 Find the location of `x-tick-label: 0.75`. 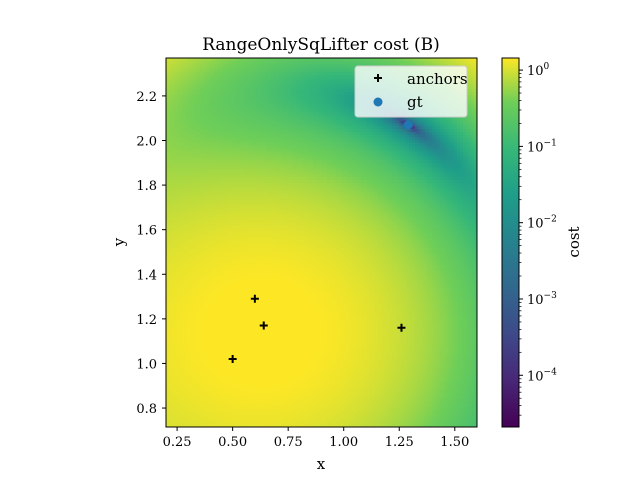

x-tick-label: 0.75 is located at coordinates (288, 442).